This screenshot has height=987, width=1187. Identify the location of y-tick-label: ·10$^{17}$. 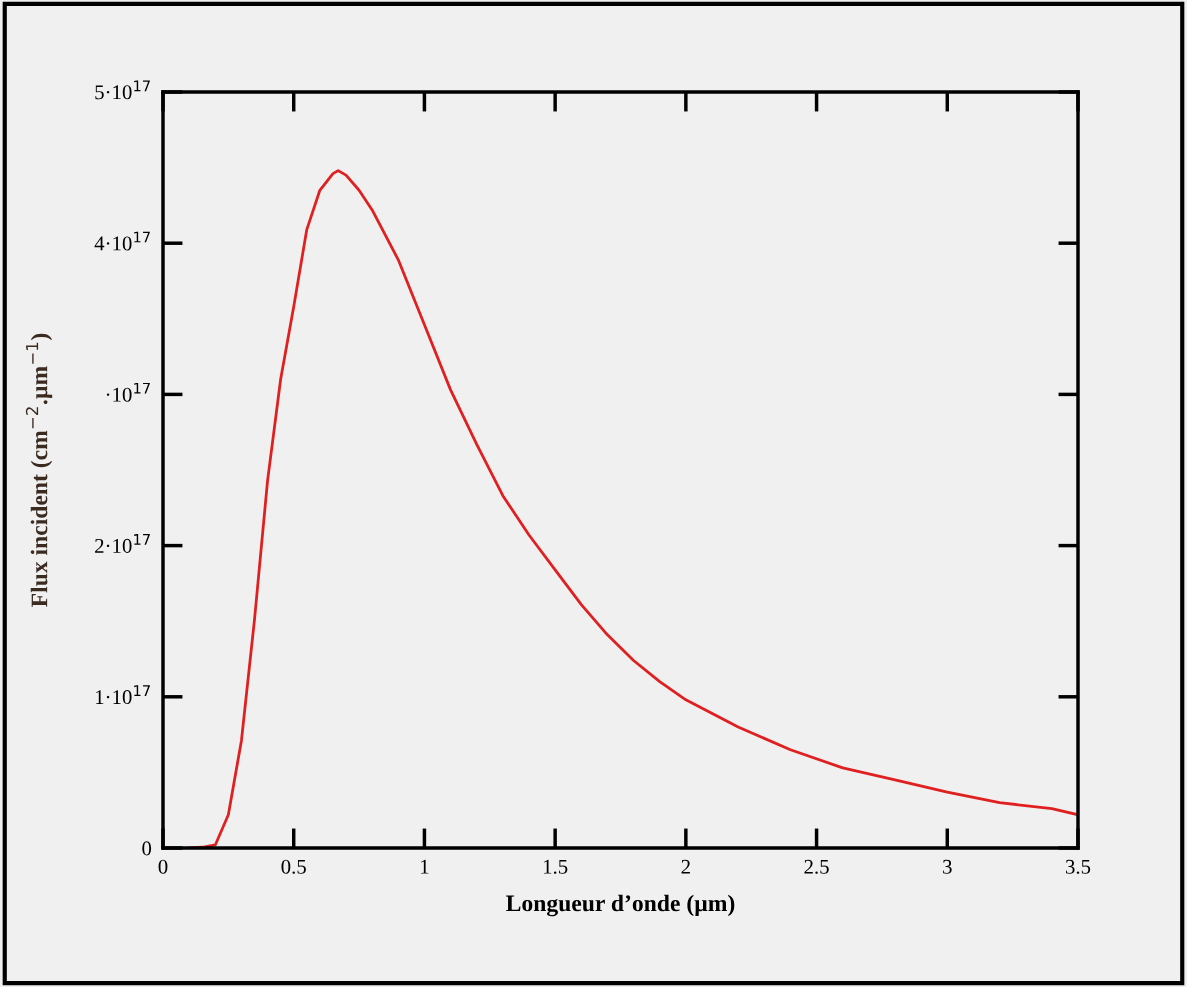
(128, 392).